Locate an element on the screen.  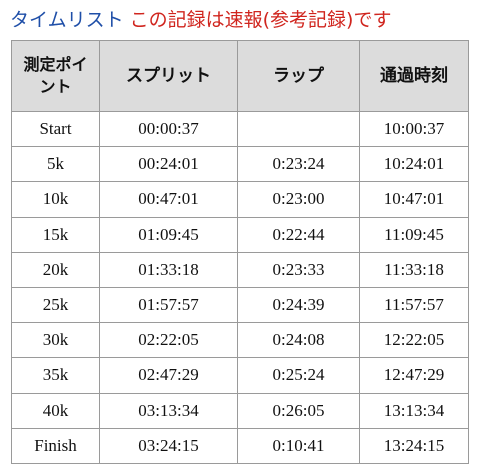
table-row: 35k 02:47:29 0:25:24 12:47:29 is located at coordinates (240, 375).